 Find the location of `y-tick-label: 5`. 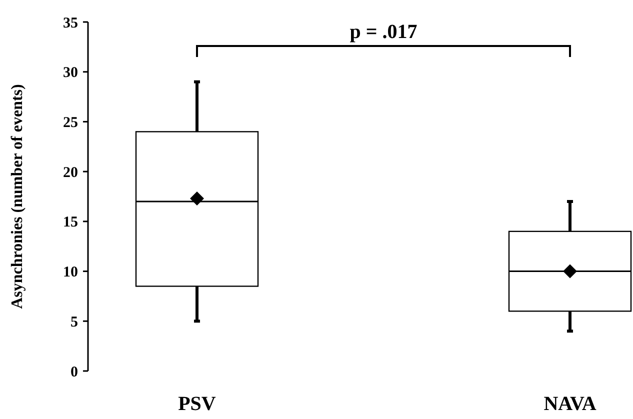

y-tick-label: 5 is located at coordinates (74, 322).